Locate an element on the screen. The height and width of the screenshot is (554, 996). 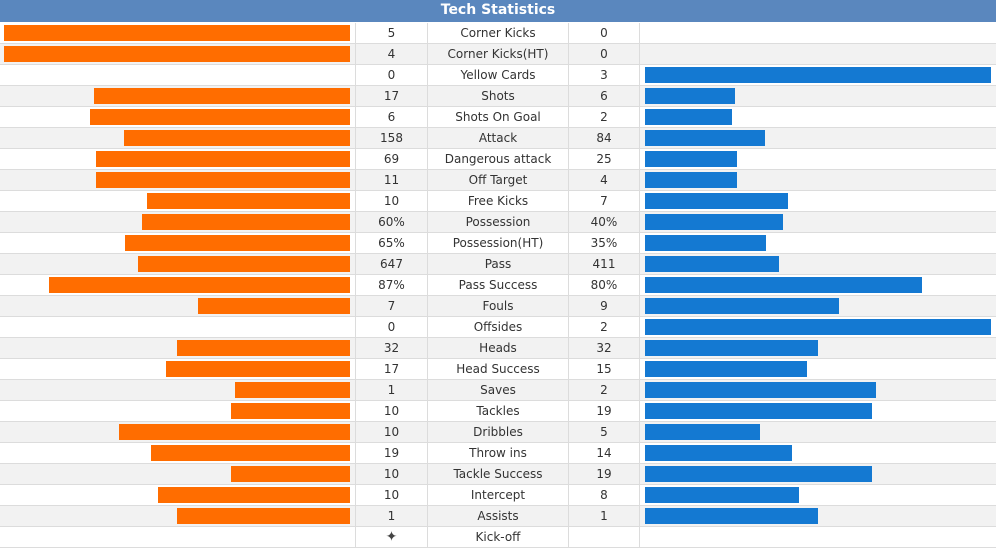
stat-name: Pass Success is located at coordinates (498, 285).